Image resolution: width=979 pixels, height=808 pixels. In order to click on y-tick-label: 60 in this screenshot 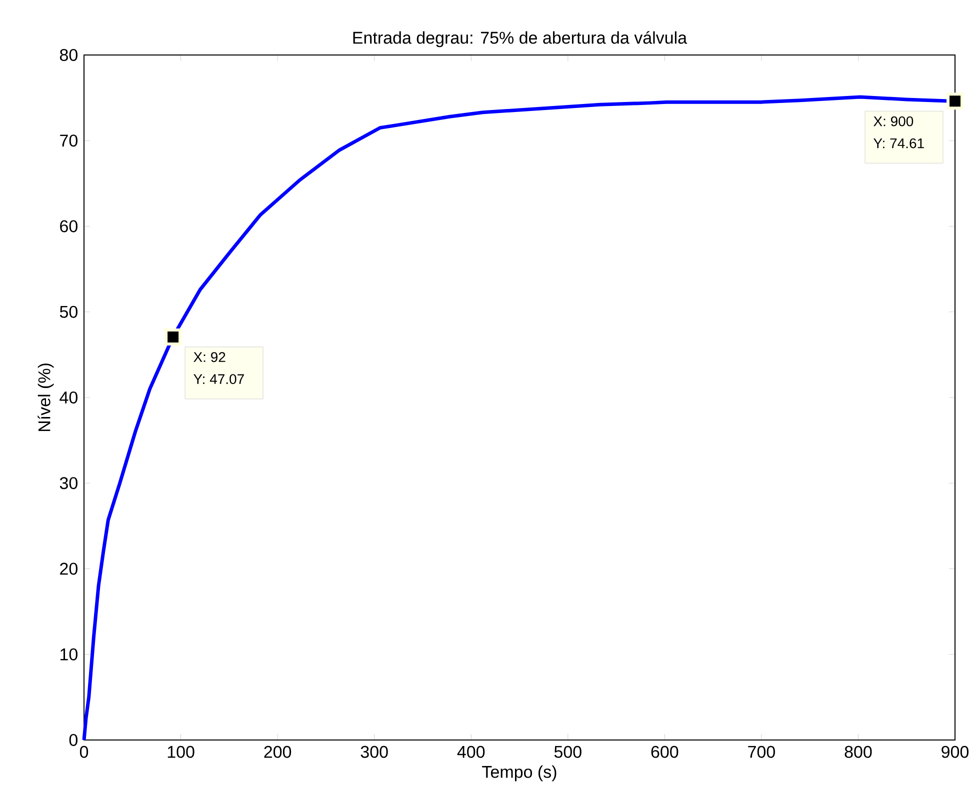, I will do `click(69, 226)`.